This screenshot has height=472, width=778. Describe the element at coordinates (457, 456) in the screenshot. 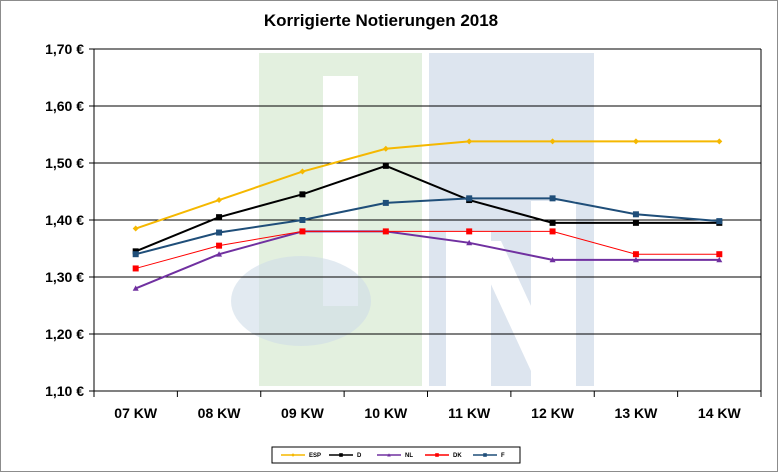

I see `legend-label: DK` at that location.